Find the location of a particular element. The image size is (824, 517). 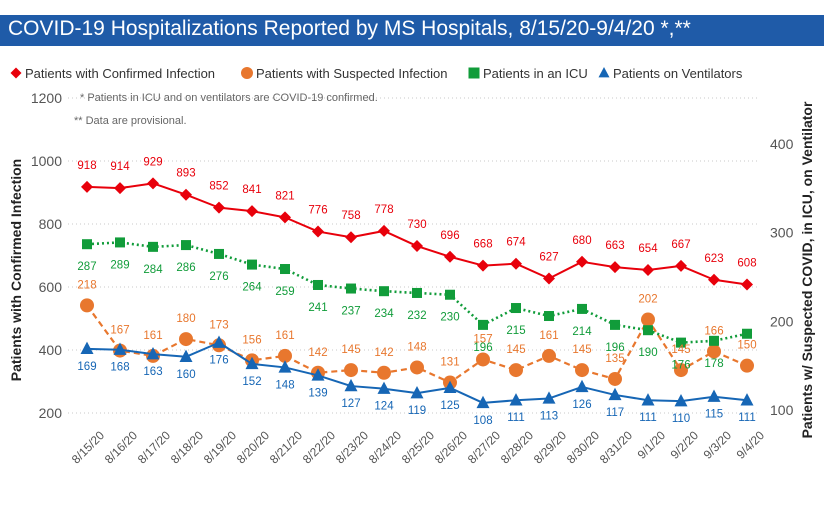

data-label-patients-on-ventilators-8-16-20: 168 is located at coordinates (119, 368).